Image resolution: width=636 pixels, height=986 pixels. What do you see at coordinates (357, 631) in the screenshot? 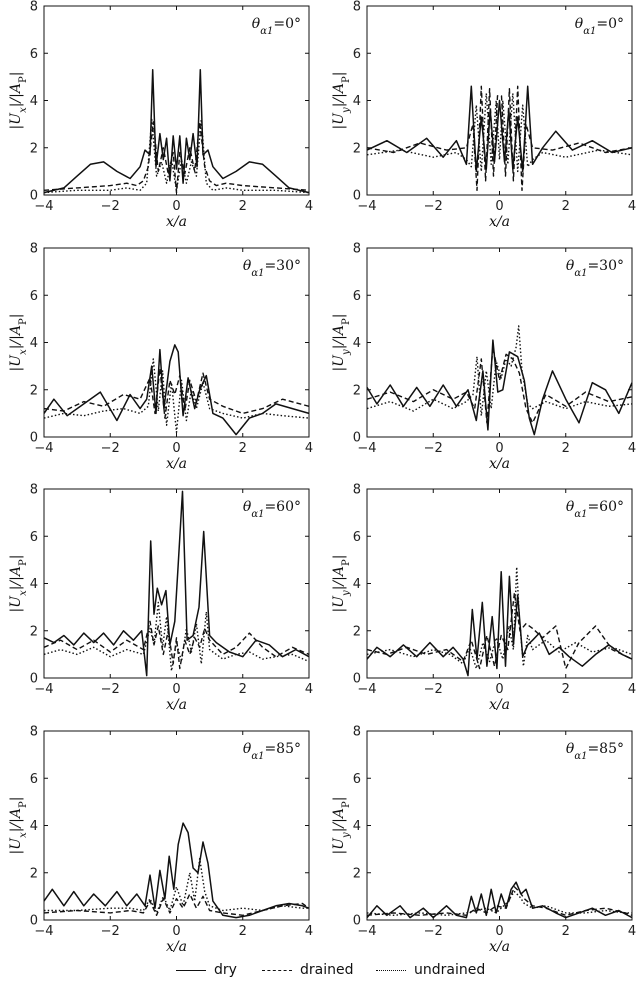
I see `panel-6-ytick-label: 2` at bounding box center [357, 631].